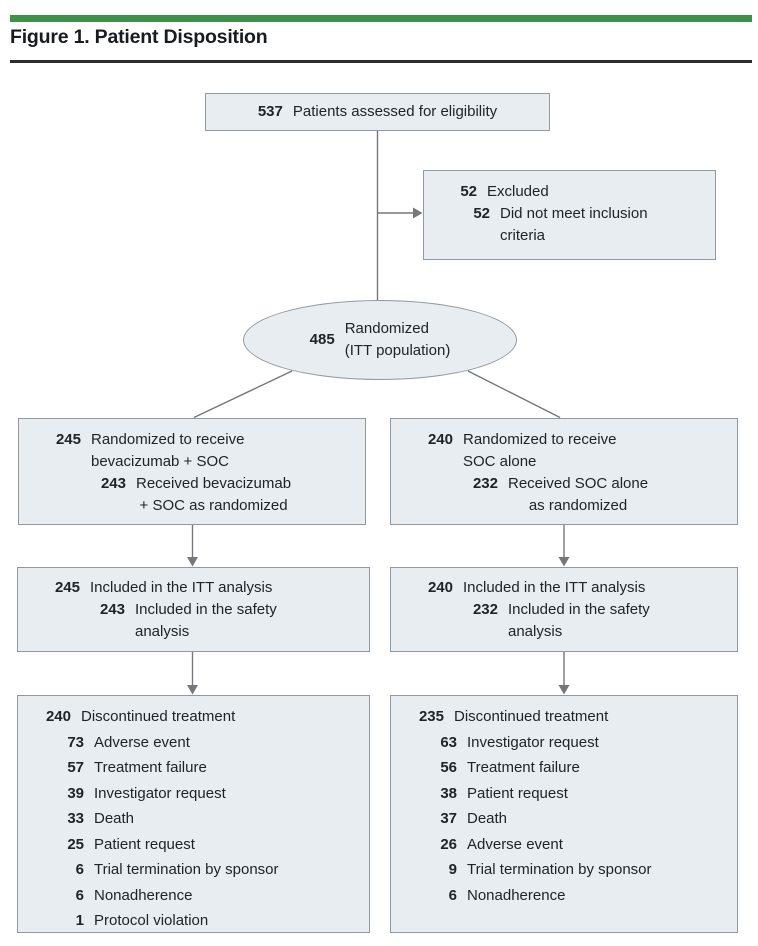 The image size is (758, 946). Describe the element at coordinates (204, 743) in the screenshot. I see `flow-entry: 73 Adverse event` at that location.